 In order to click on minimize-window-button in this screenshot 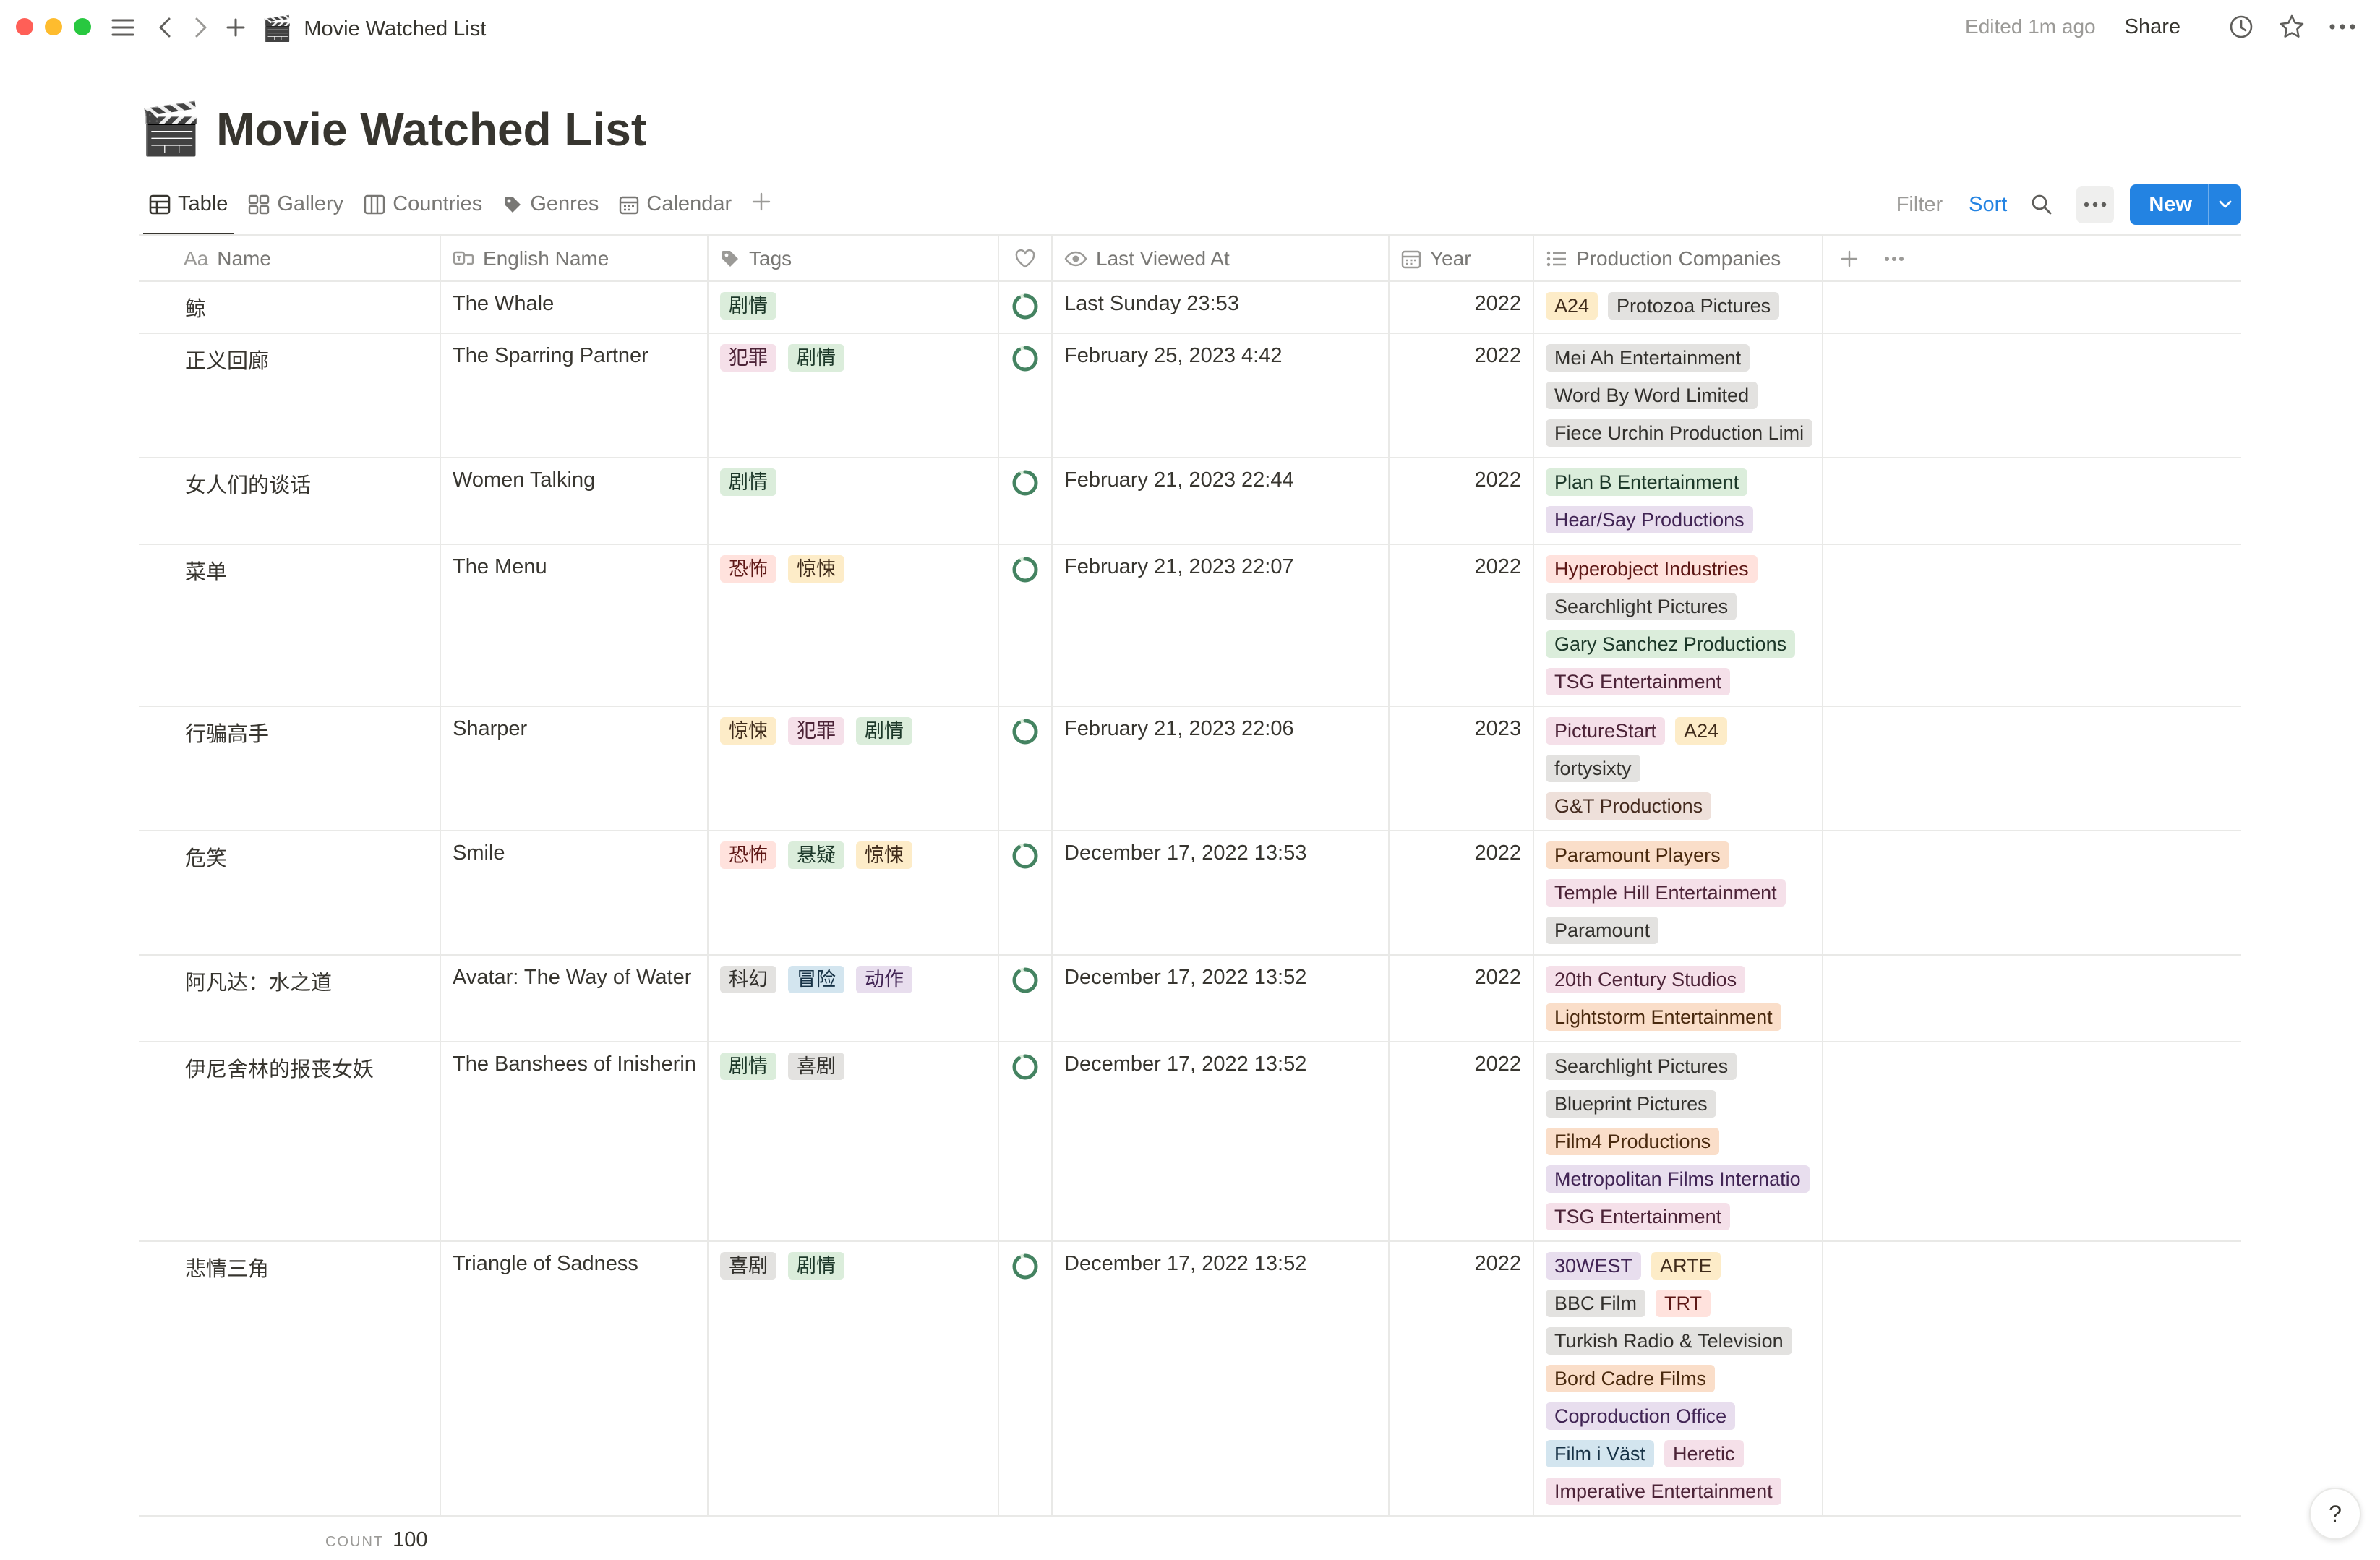, I will do `click(54, 26)`.